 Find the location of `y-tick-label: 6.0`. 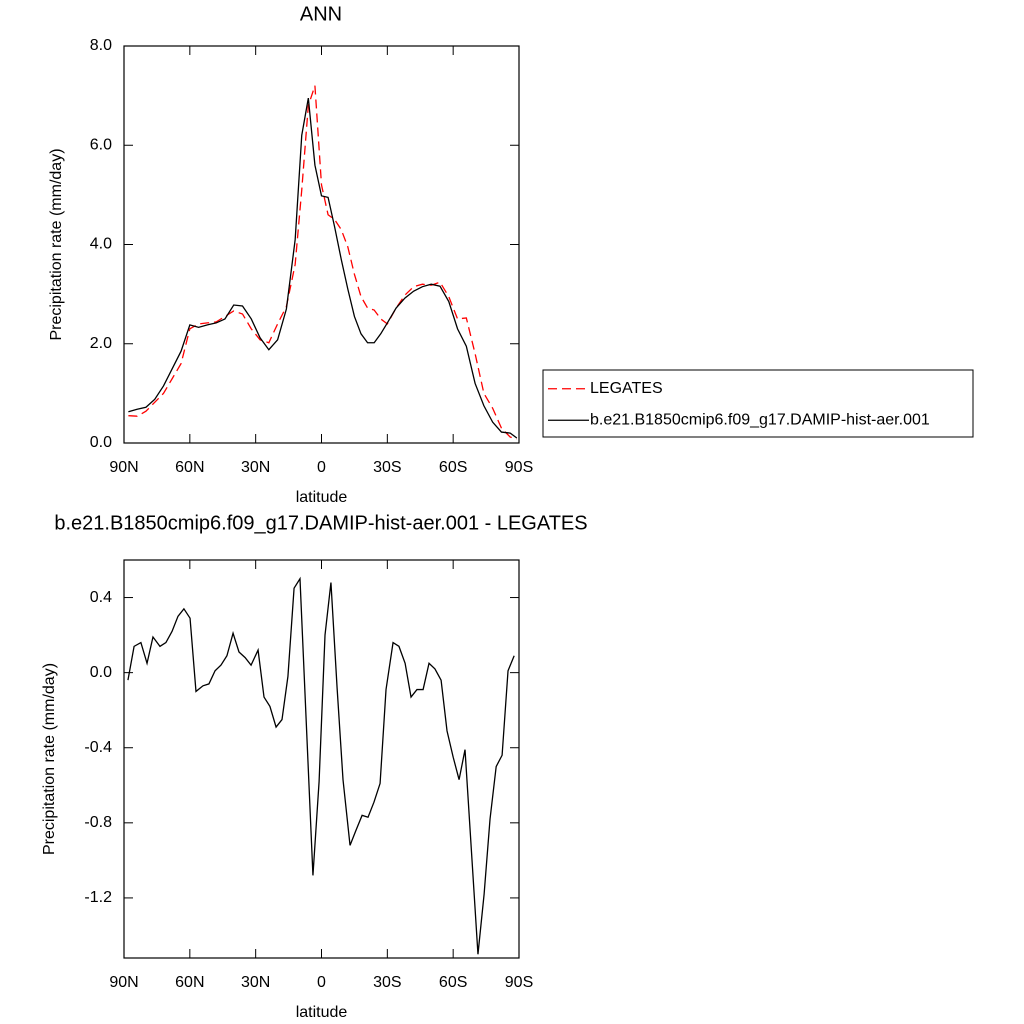

y-tick-label: 6.0 is located at coordinates (101, 144).